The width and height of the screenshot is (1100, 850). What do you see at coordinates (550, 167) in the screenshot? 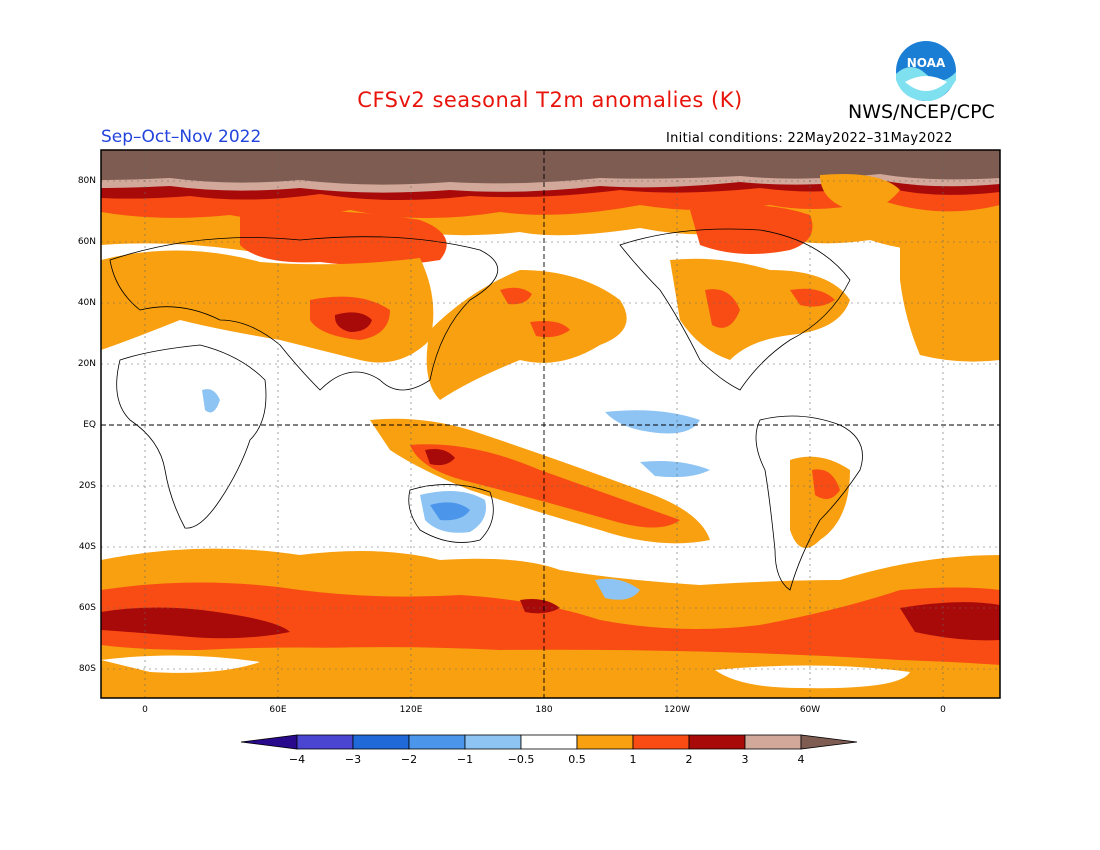
I see `arctic-brown-band` at bounding box center [550, 167].